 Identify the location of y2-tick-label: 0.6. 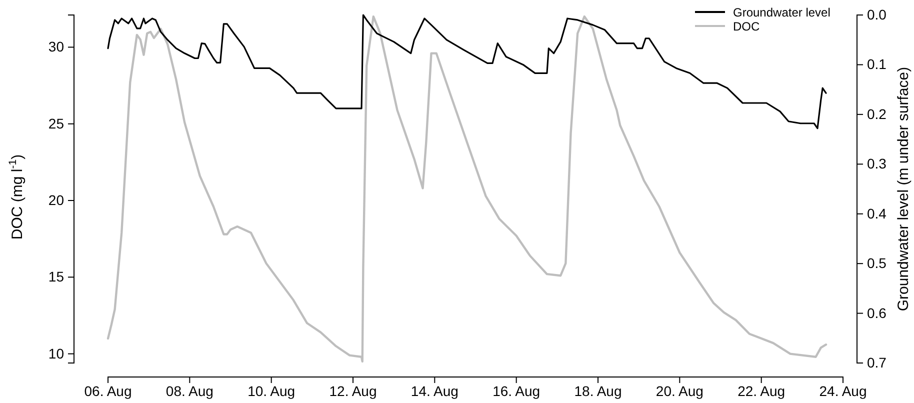
(877, 312).